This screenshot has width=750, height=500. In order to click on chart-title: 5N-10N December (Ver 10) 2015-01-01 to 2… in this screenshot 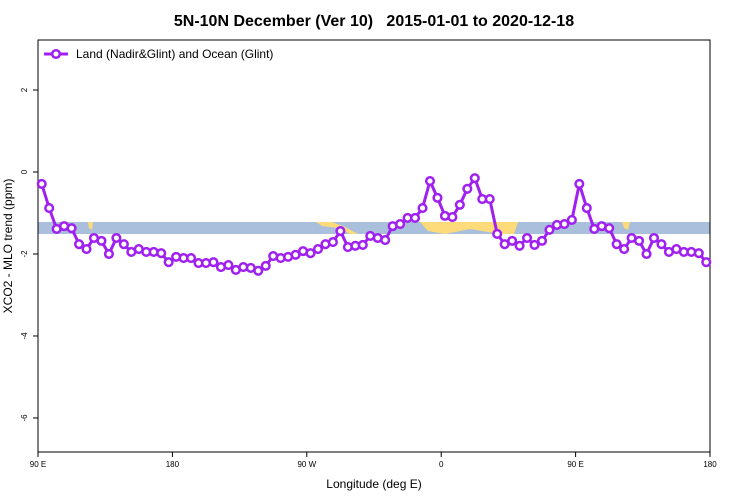, I will do `click(374, 21)`.